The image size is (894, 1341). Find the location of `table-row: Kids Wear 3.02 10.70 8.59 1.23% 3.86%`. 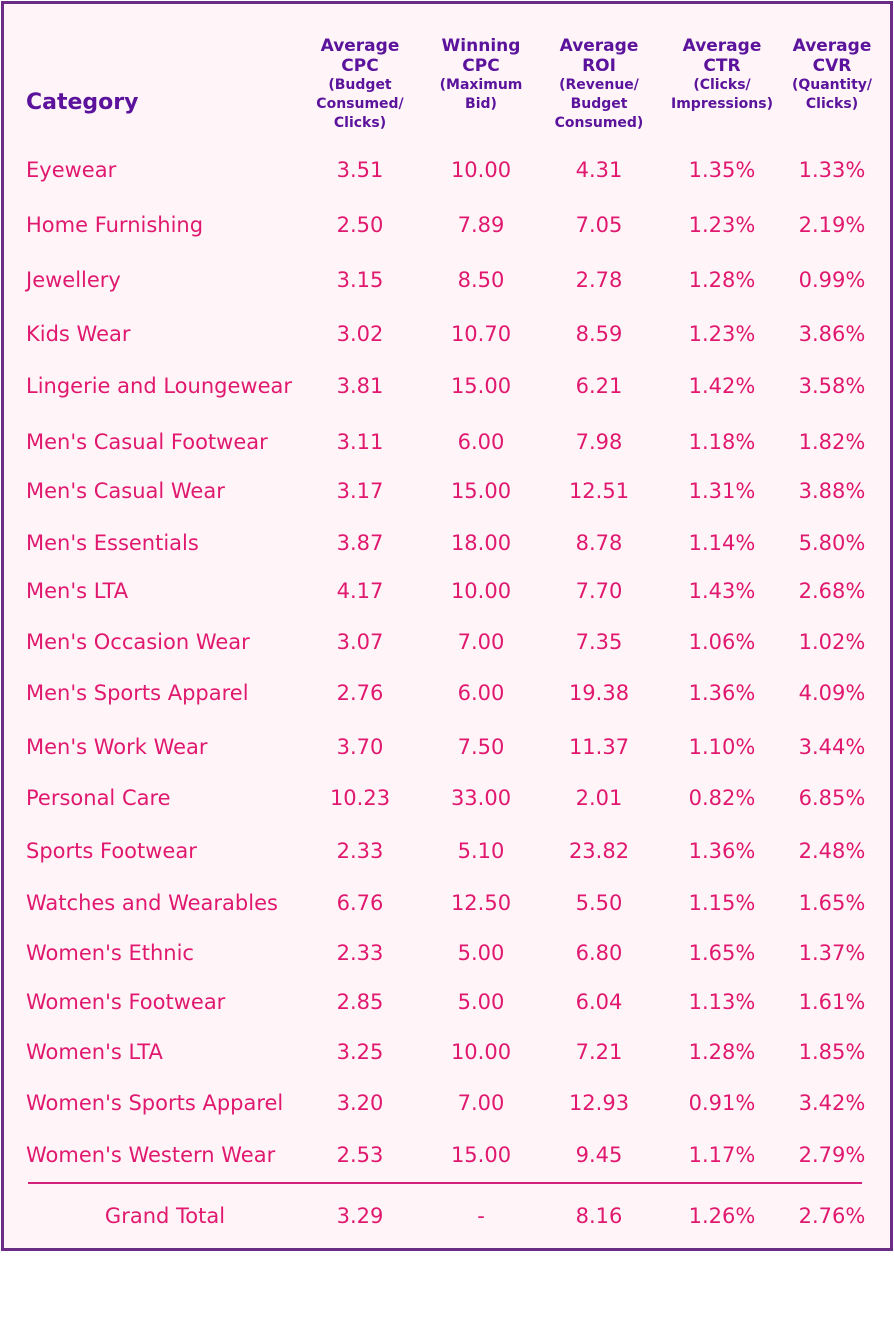

table-row: Kids Wear 3.02 10.70 8.59 1.23% 3.86% is located at coordinates (447, 334).